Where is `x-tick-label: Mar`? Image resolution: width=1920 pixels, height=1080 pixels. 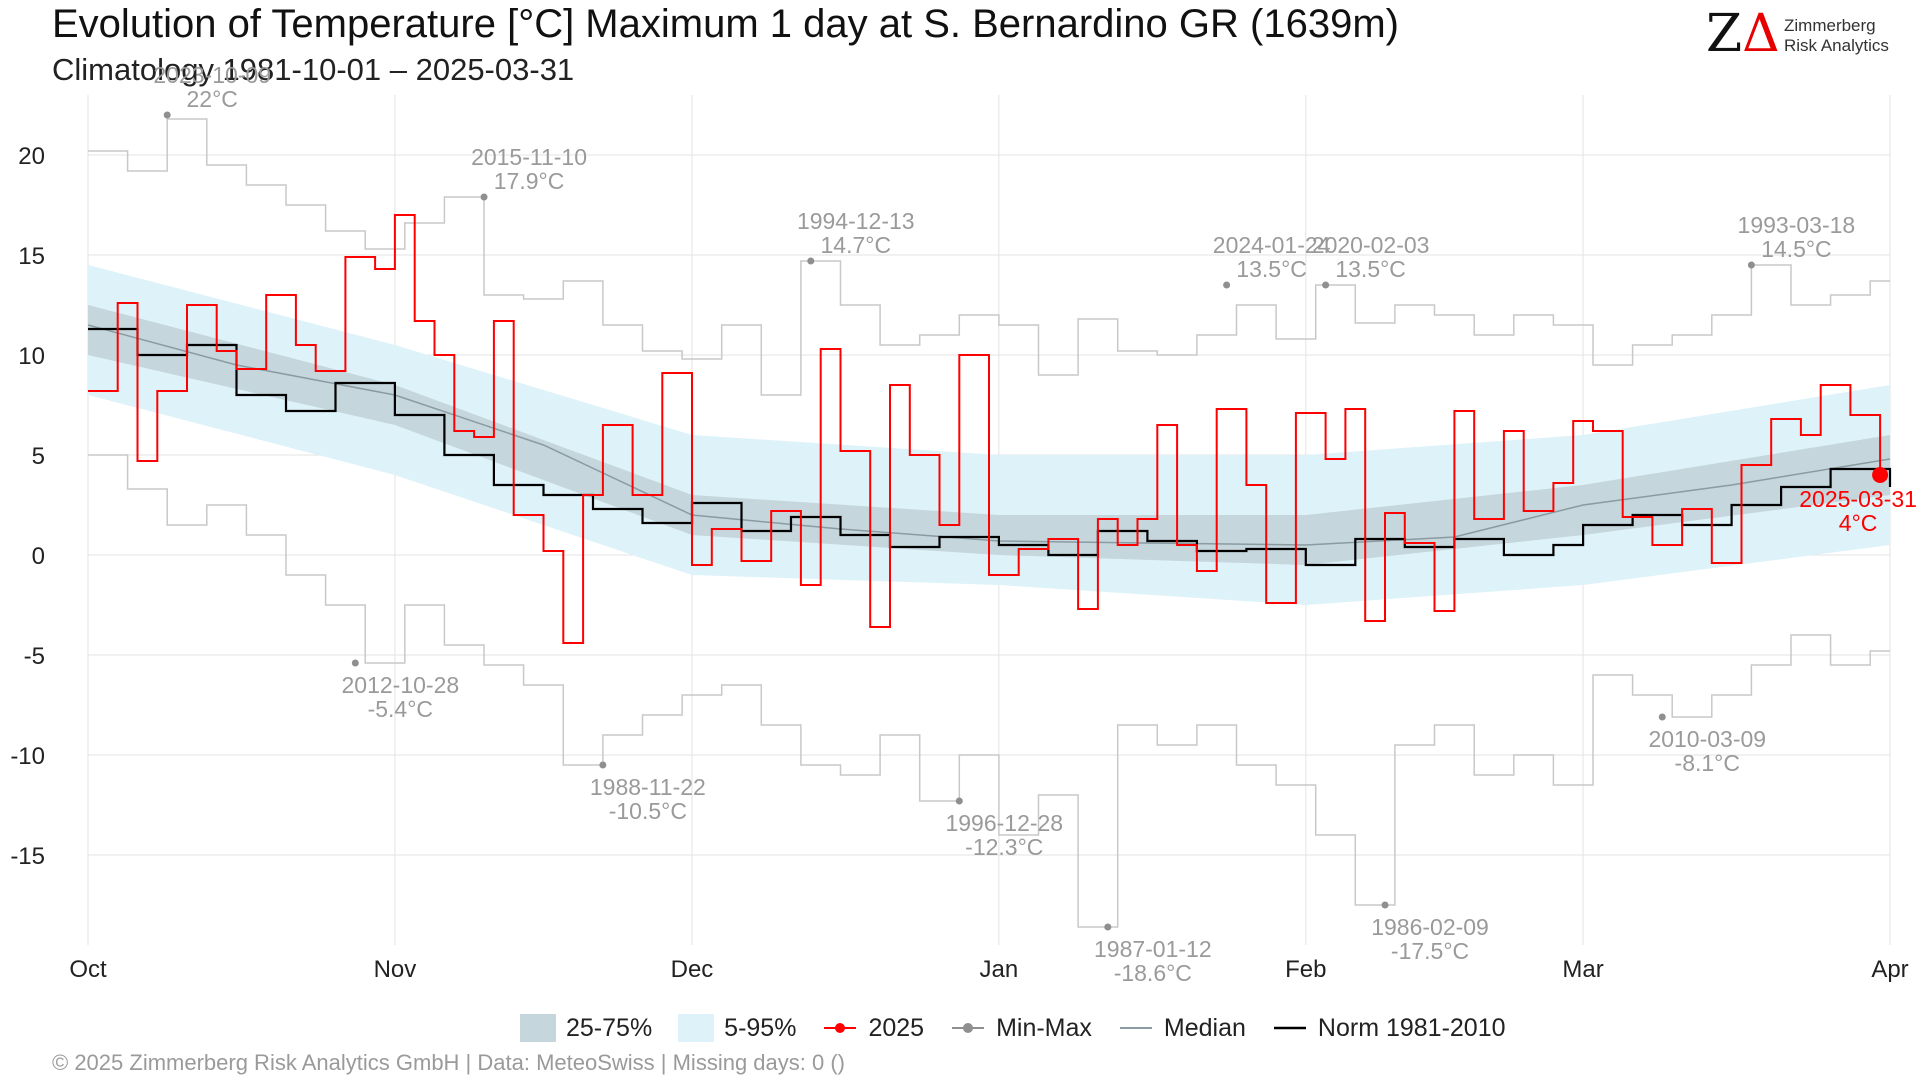
x-tick-label: Mar is located at coordinates (1582, 969).